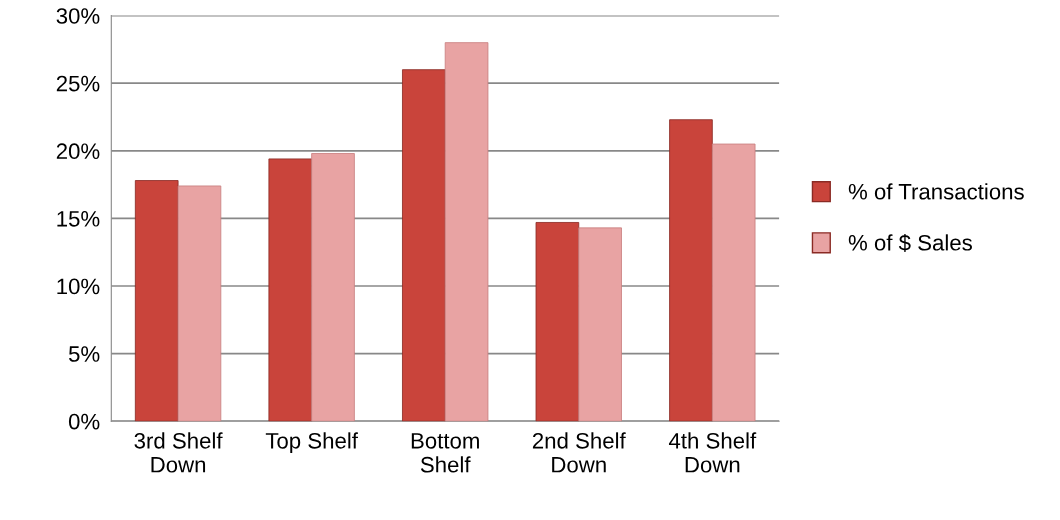 The height and width of the screenshot is (520, 1060). Describe the element at coordinates (78, 16) in the screenshot. I see `y-tick-label: 30%` at that location.